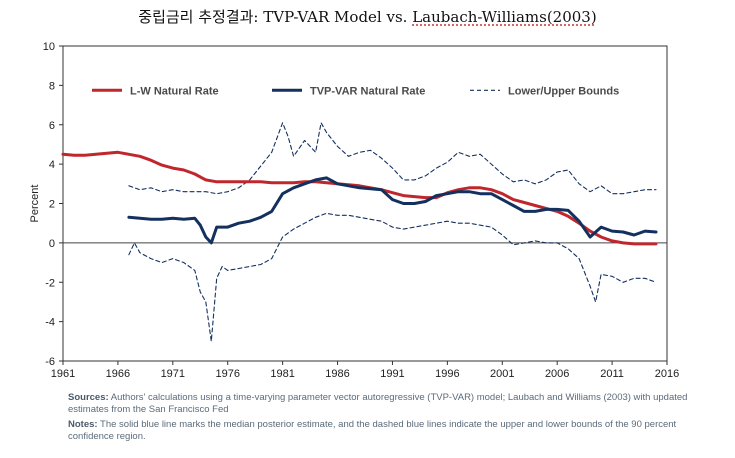 This screenshot has width=735, height=458. What do you see at coordinates (52, 205) in the screenshot?
I see `y-tick-label: 2` at bounding box center [52, 205].